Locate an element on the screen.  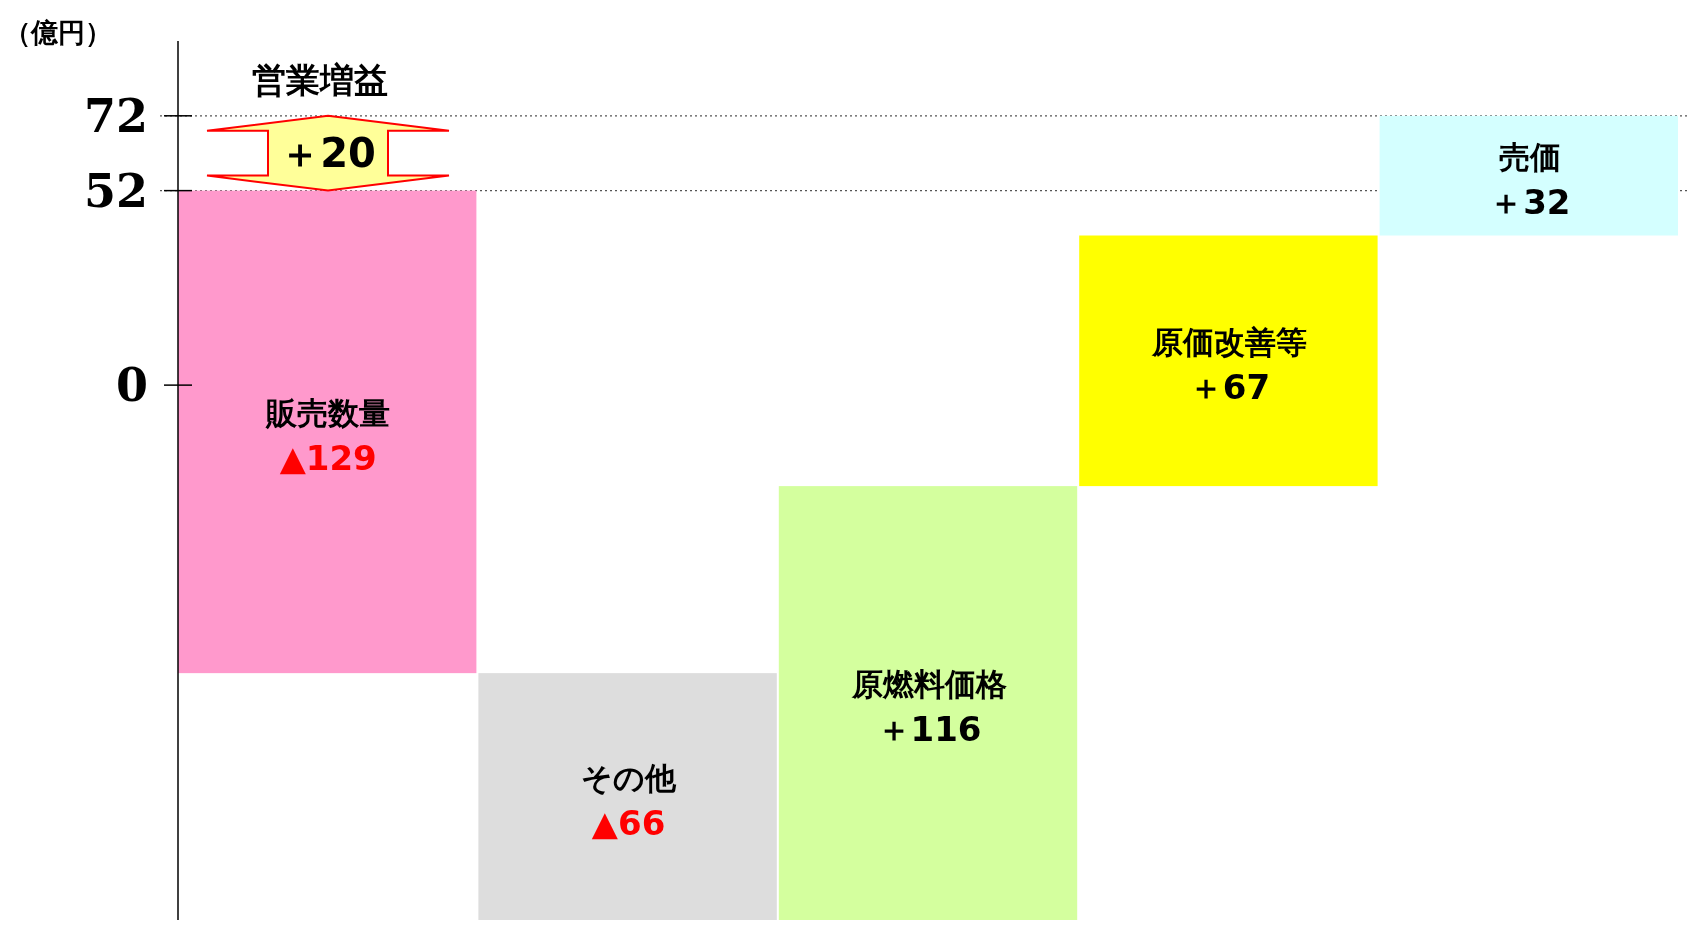
bar: その他 ▲66 is located at coordinates (627, 796).